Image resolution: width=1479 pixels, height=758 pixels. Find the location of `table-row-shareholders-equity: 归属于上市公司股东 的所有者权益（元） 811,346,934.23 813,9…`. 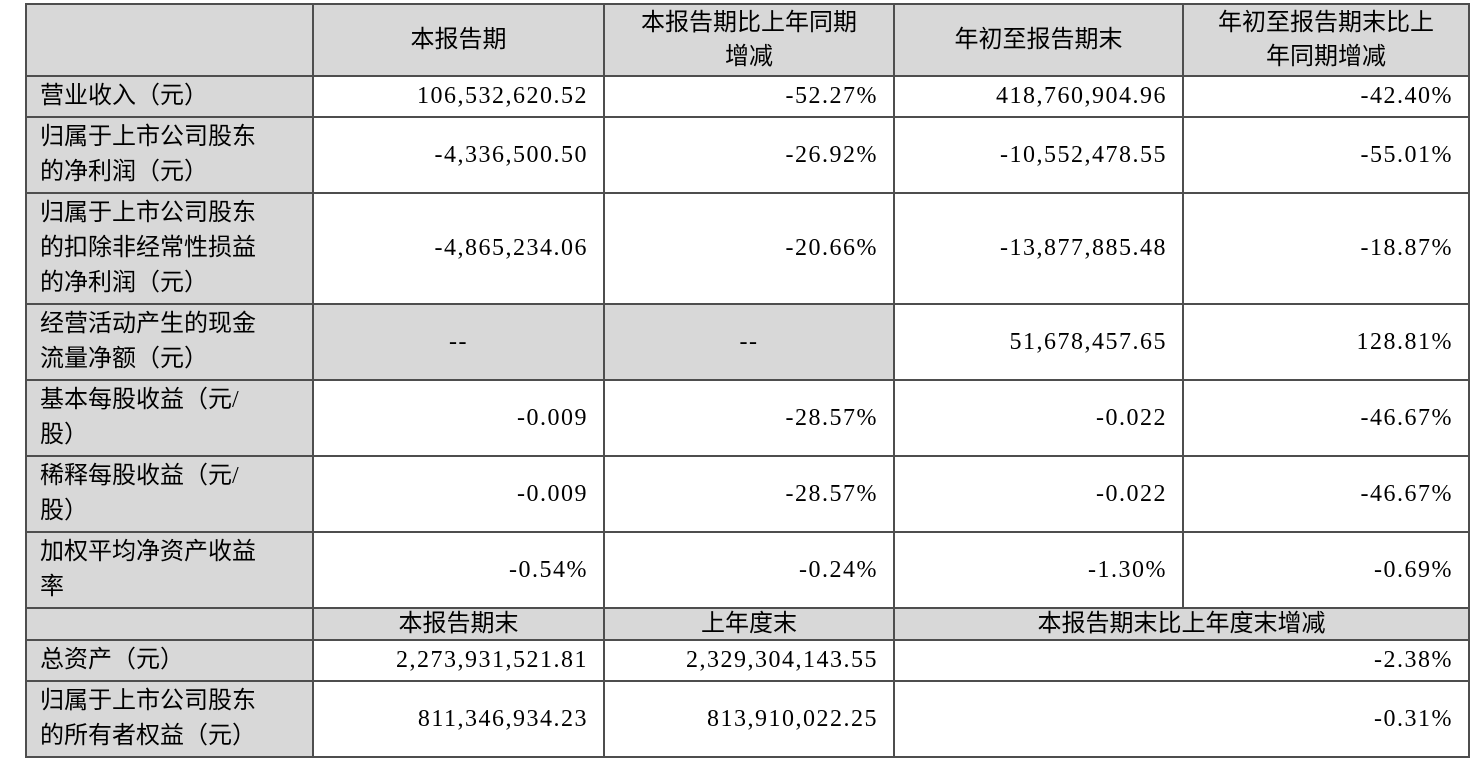

table-row-shareholders-equity: 归属于上市公司股东 的所有者权益（元） 811,346,934.23 813,9… is located at coordinates (747, 719).